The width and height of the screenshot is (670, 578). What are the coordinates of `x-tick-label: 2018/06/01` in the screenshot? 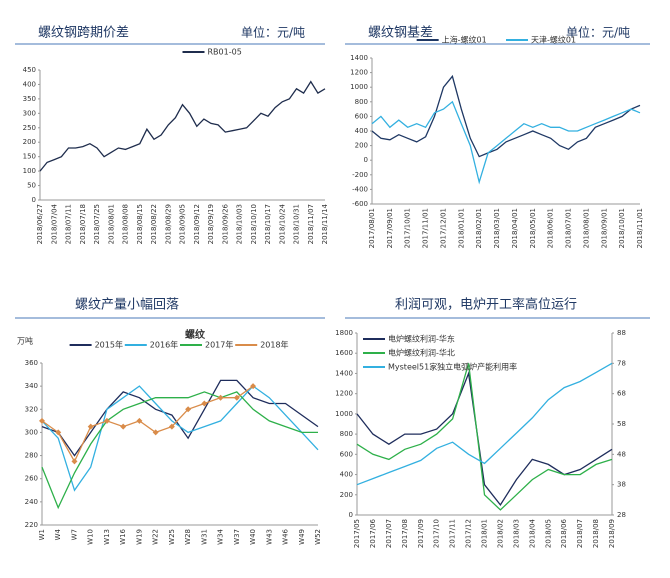 It's located at (551, 228).